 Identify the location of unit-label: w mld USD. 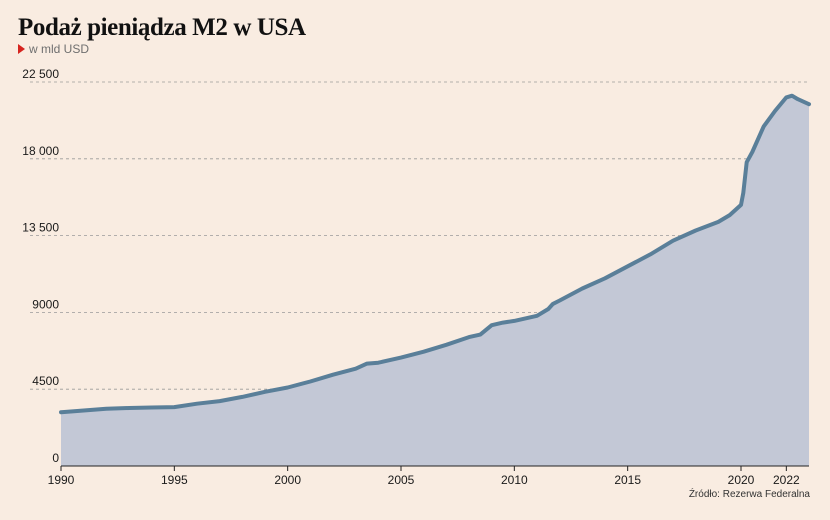
(59, 49).